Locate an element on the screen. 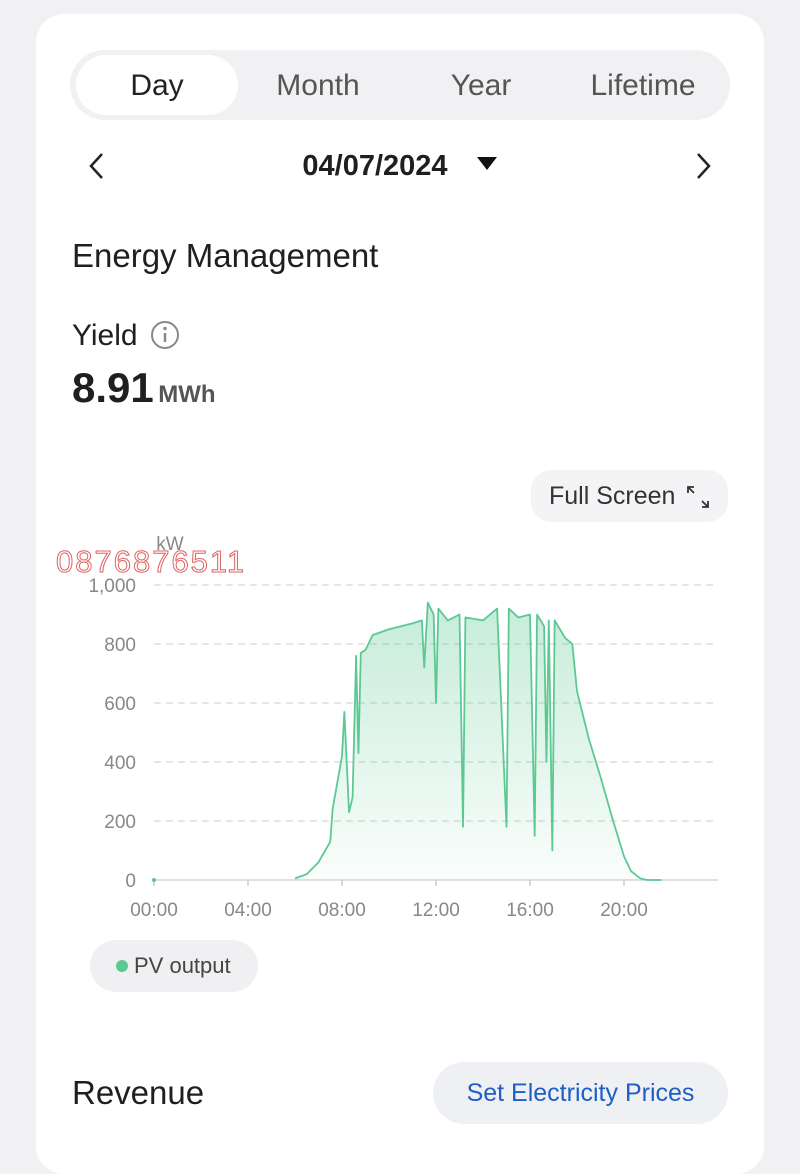  x-tick-label: 08:00 is located at coordinates (342, 910).